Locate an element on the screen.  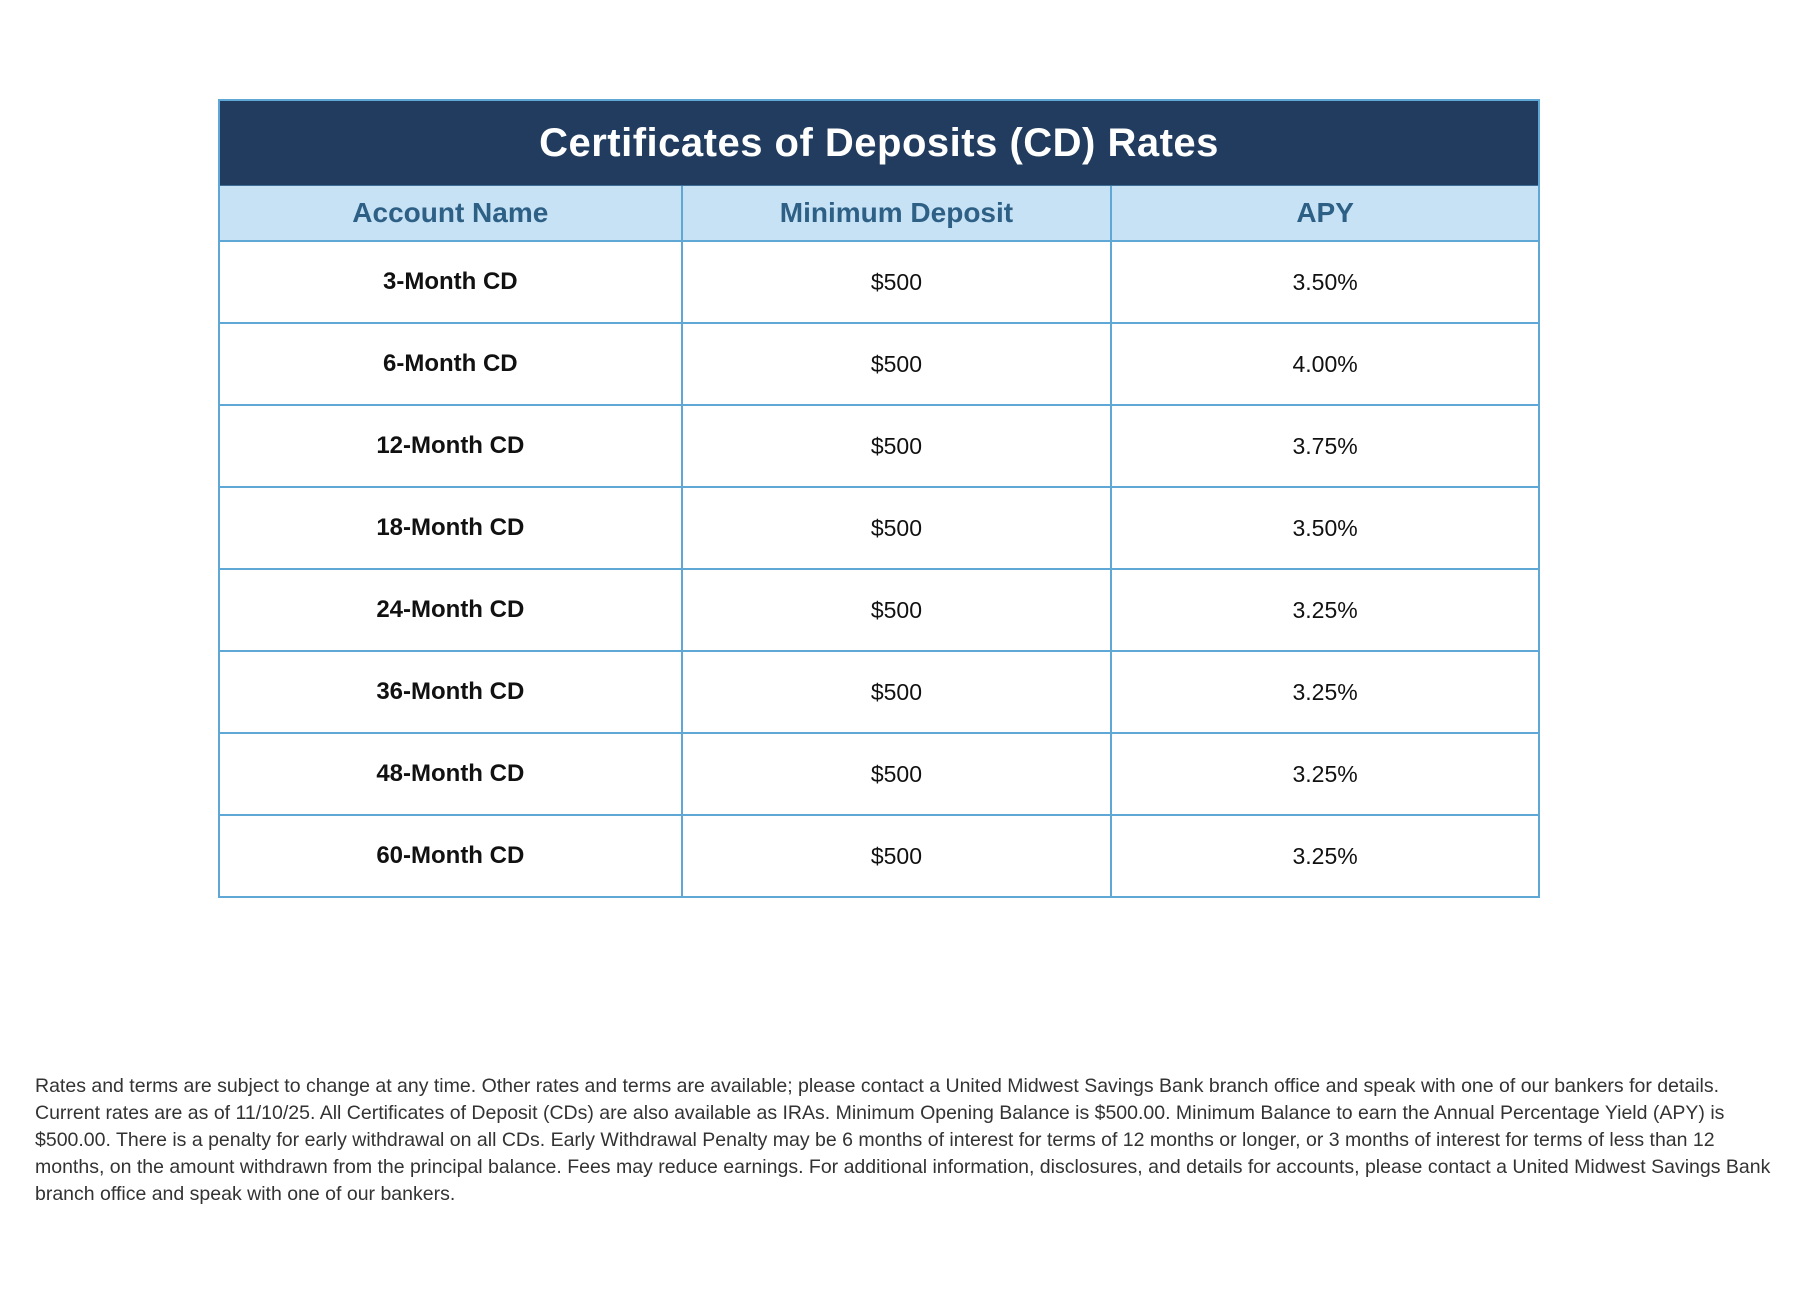
table-title-bar: Certificates of Deposits (CD) Rates is located at coordinates (879, 143).